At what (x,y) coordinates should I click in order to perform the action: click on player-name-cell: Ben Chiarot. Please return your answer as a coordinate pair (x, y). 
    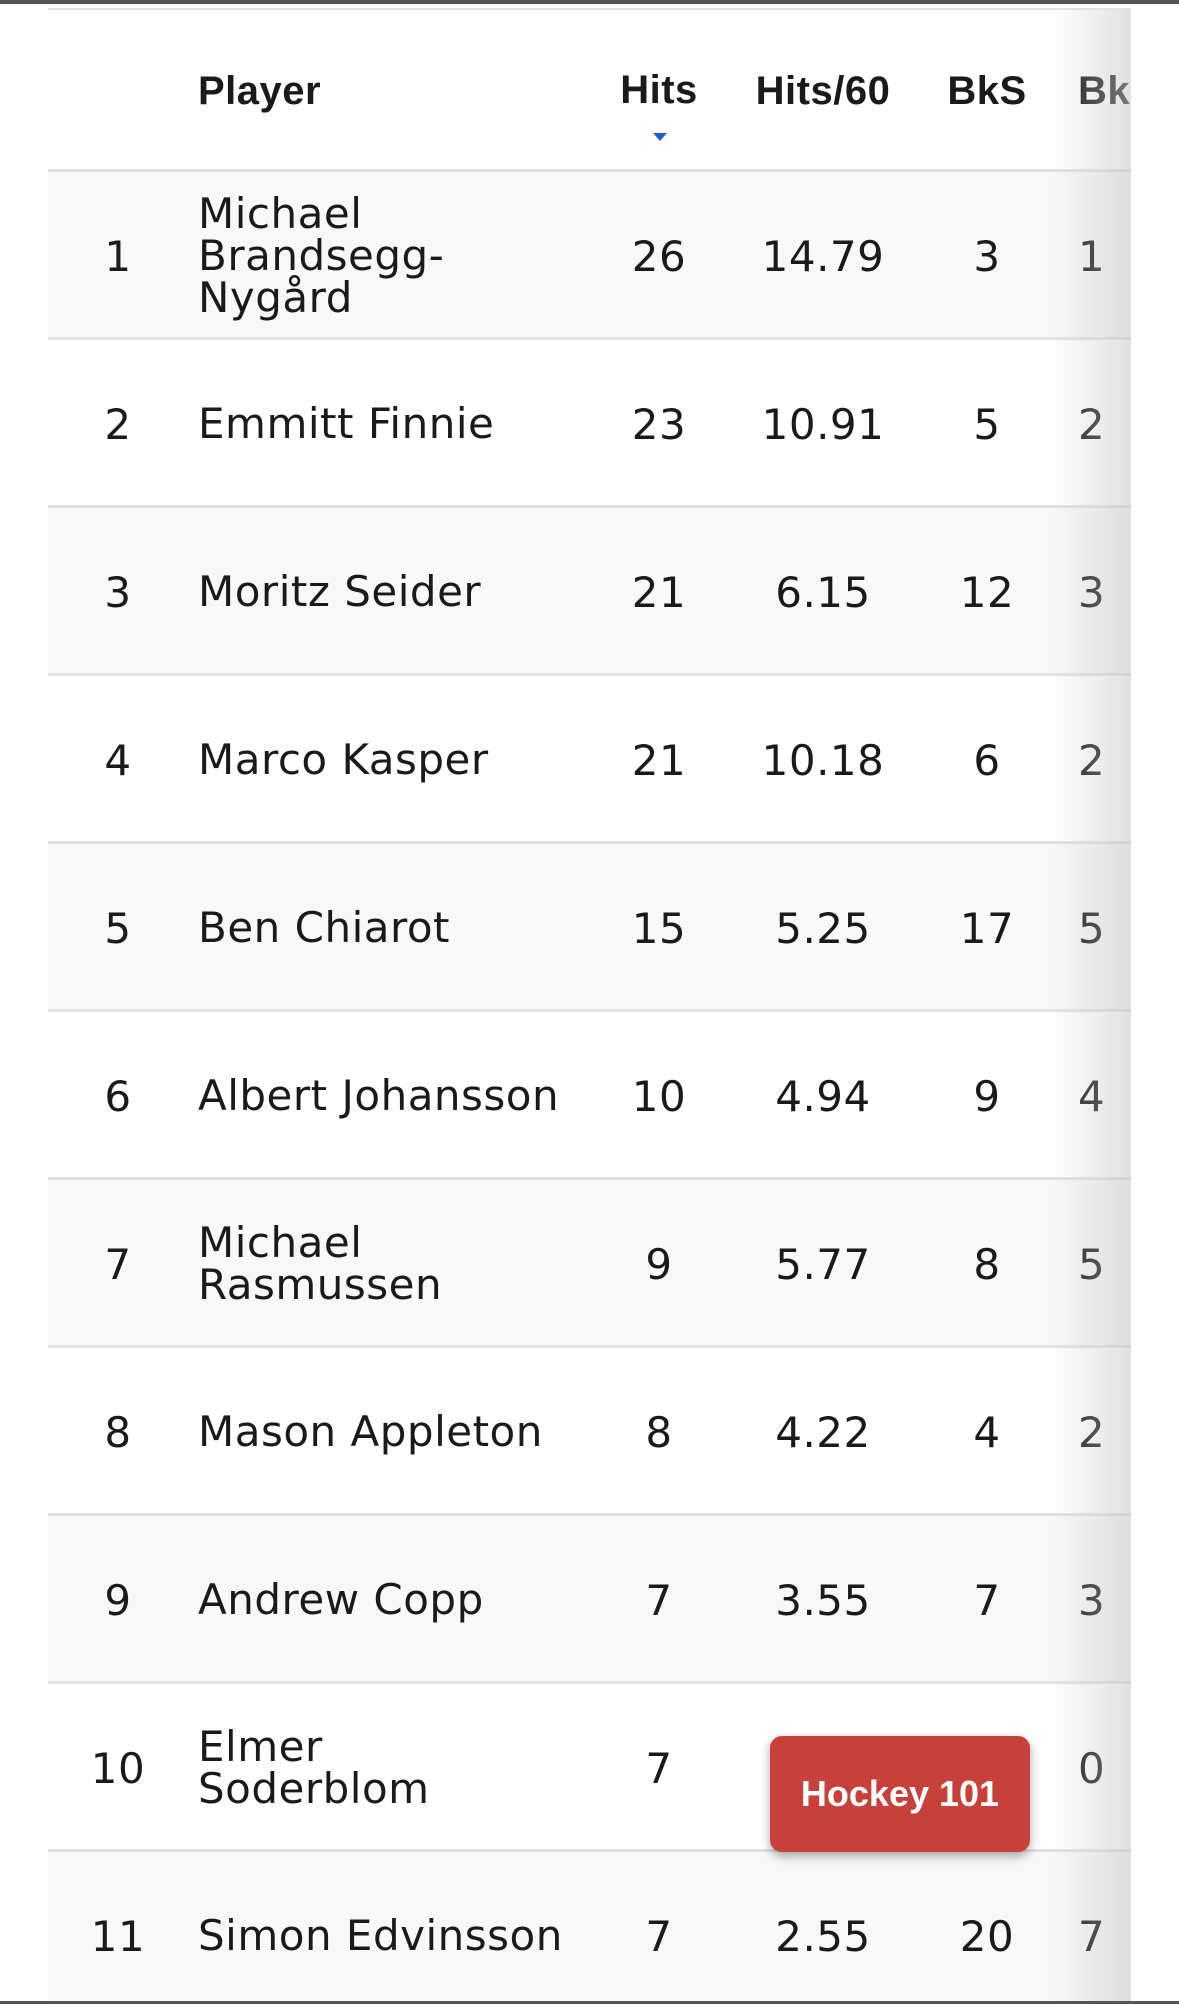
    Looking at the image, I should click on (324, 927).